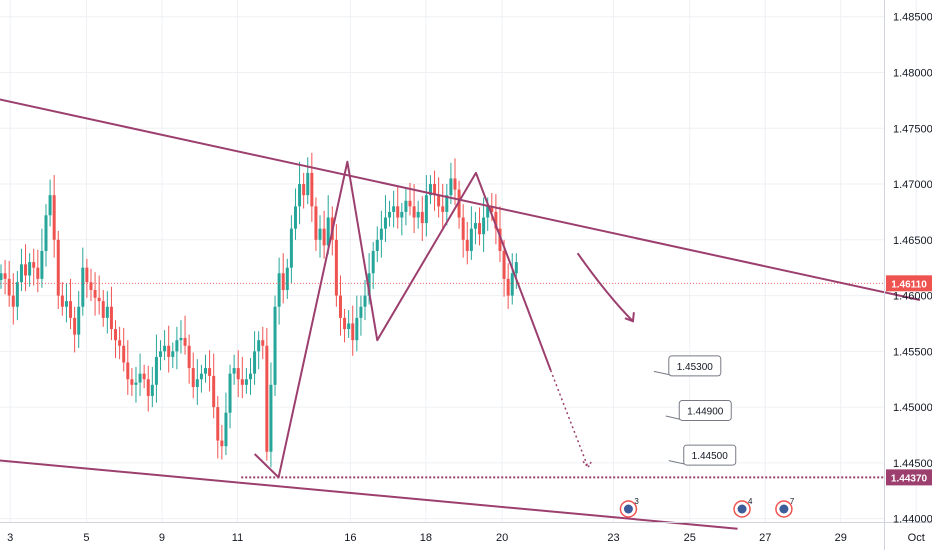 Image resolution: width=932 pixels, height=550 pixels. I want to click on x-tick-label: 11, so click(237, 538).